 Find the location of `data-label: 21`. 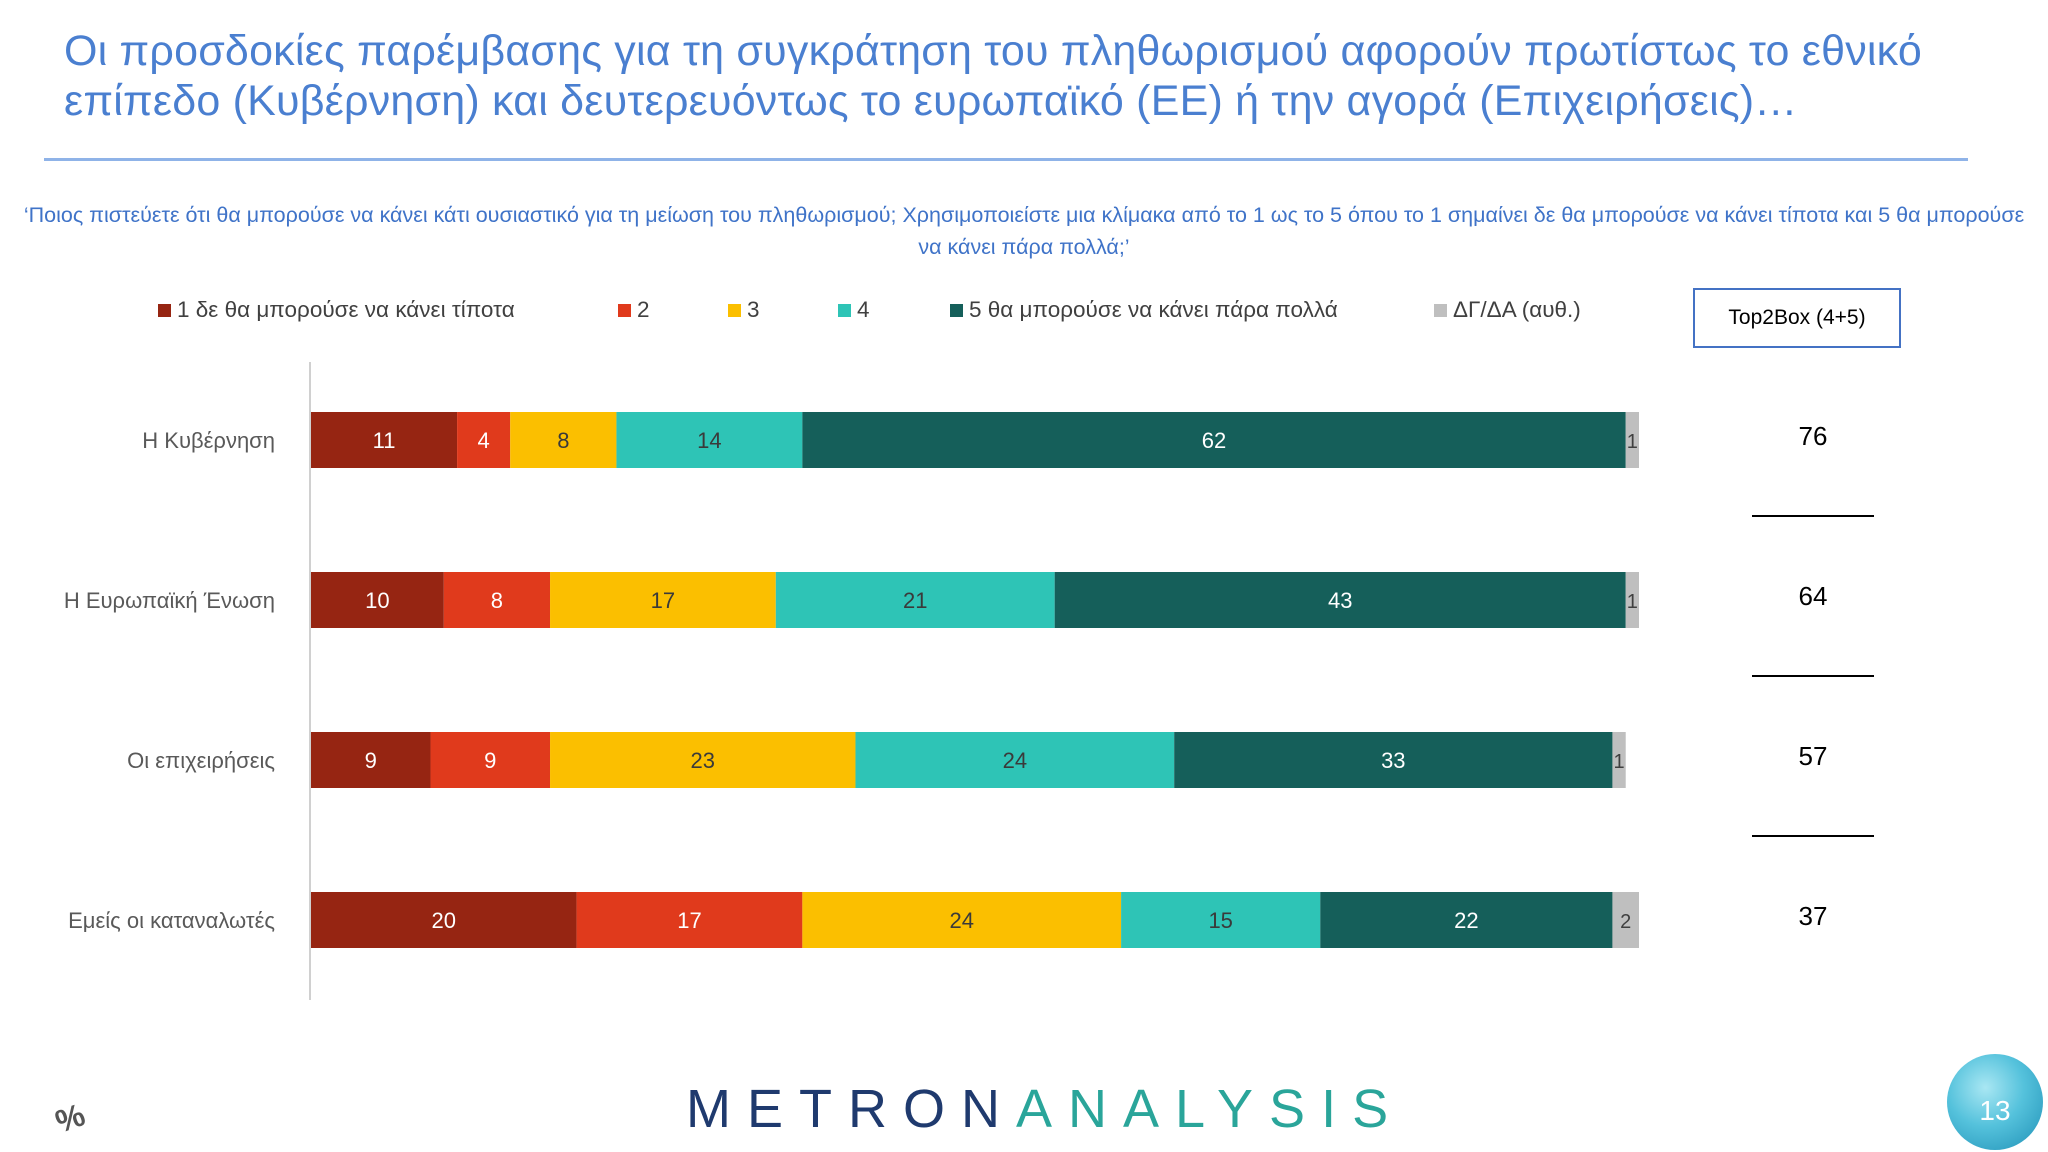

data-label: 21 is located at coordinates (915, 600).